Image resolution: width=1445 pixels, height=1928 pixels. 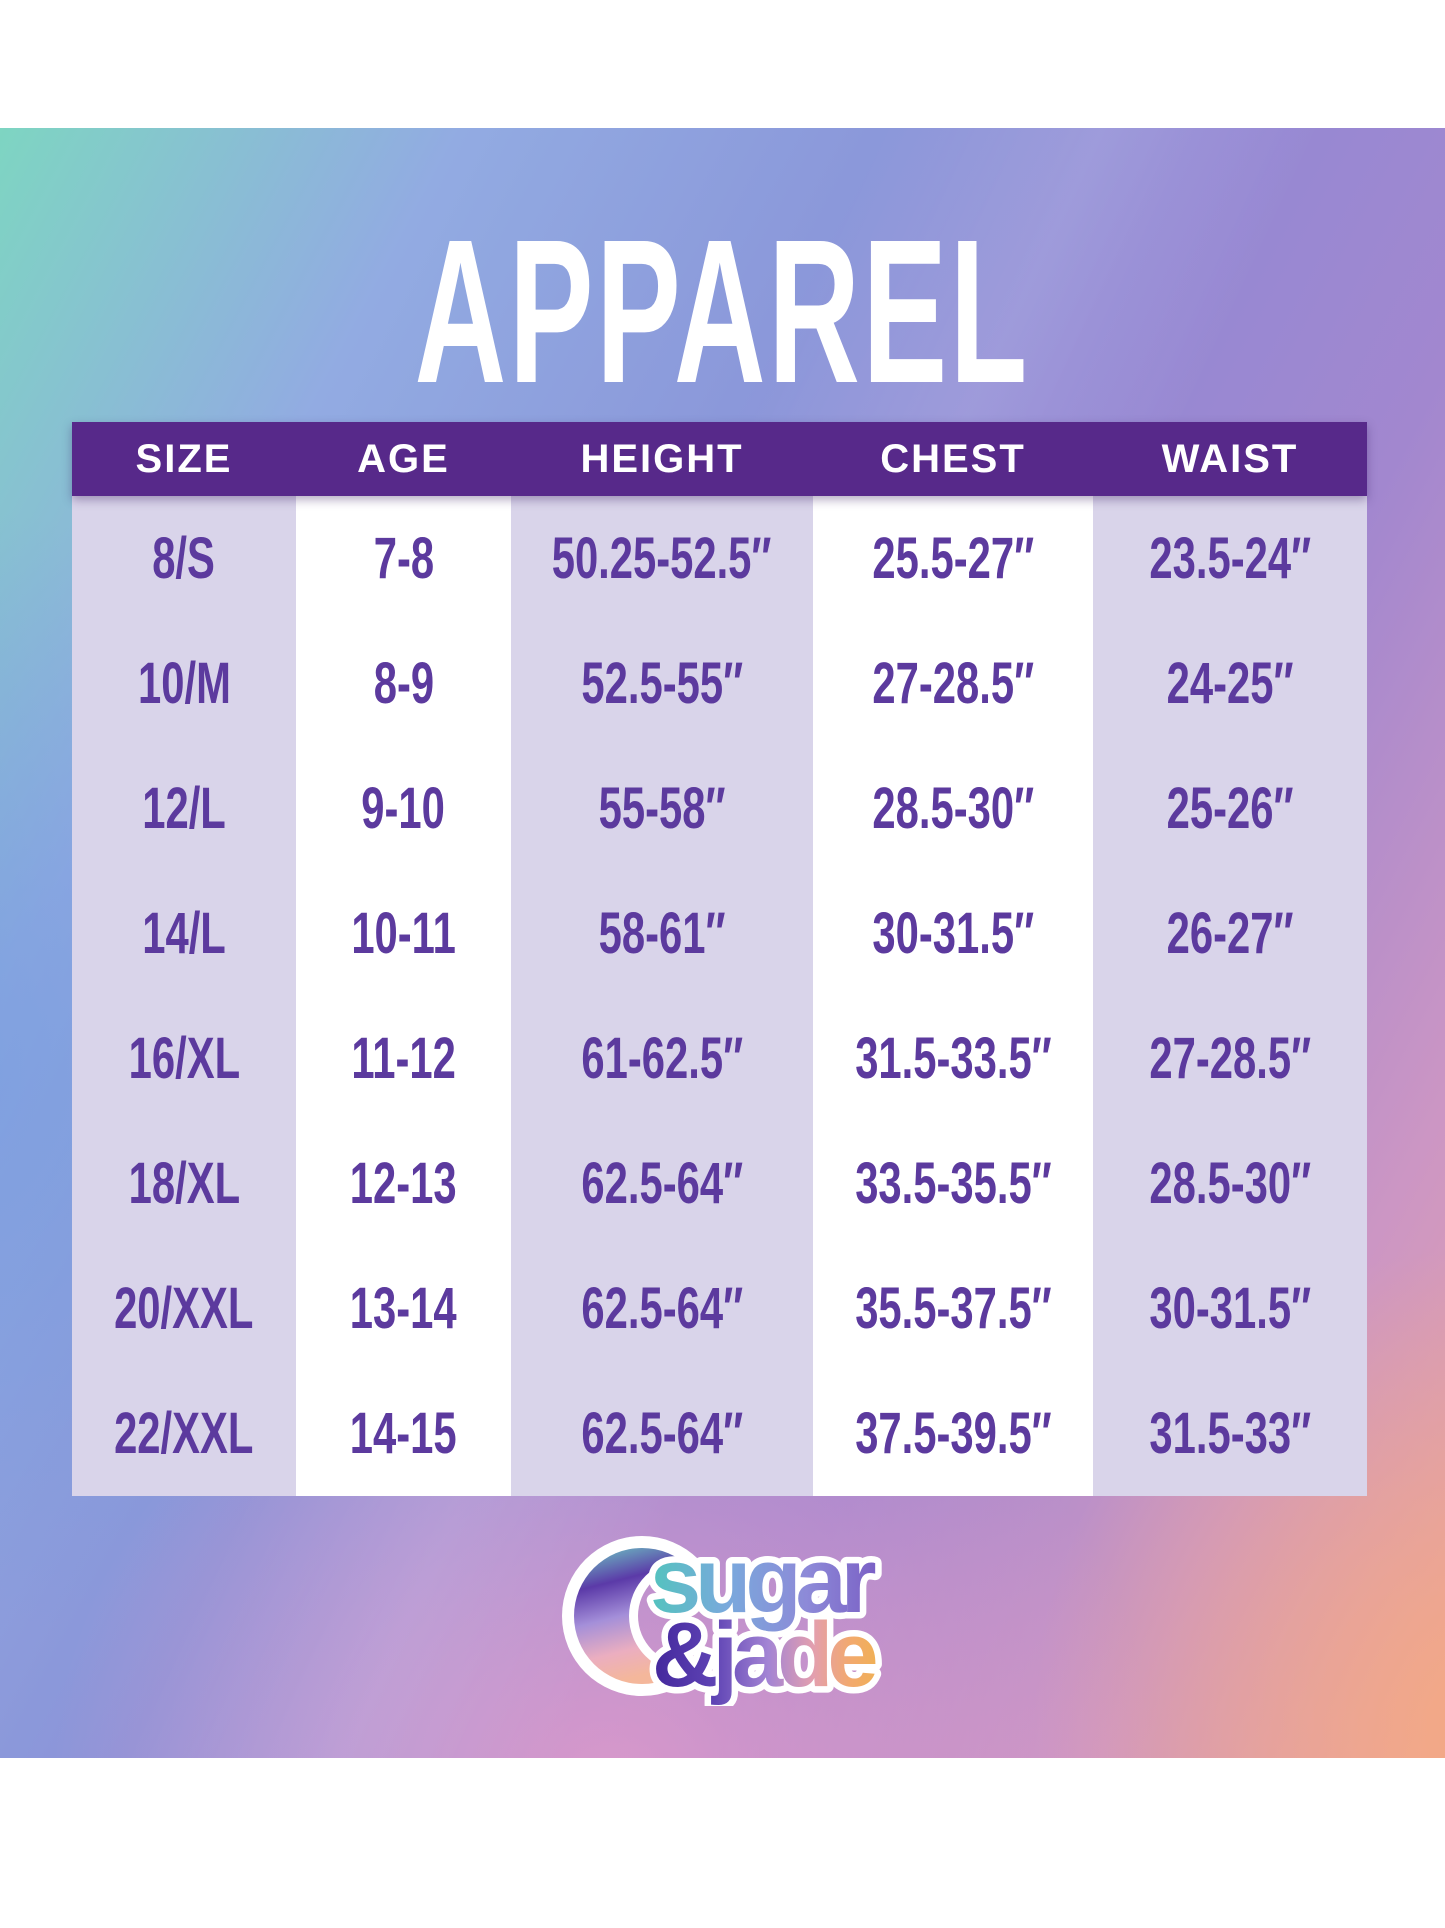 I want to click on cell-size: 8/S, so click(x=184, y=558).